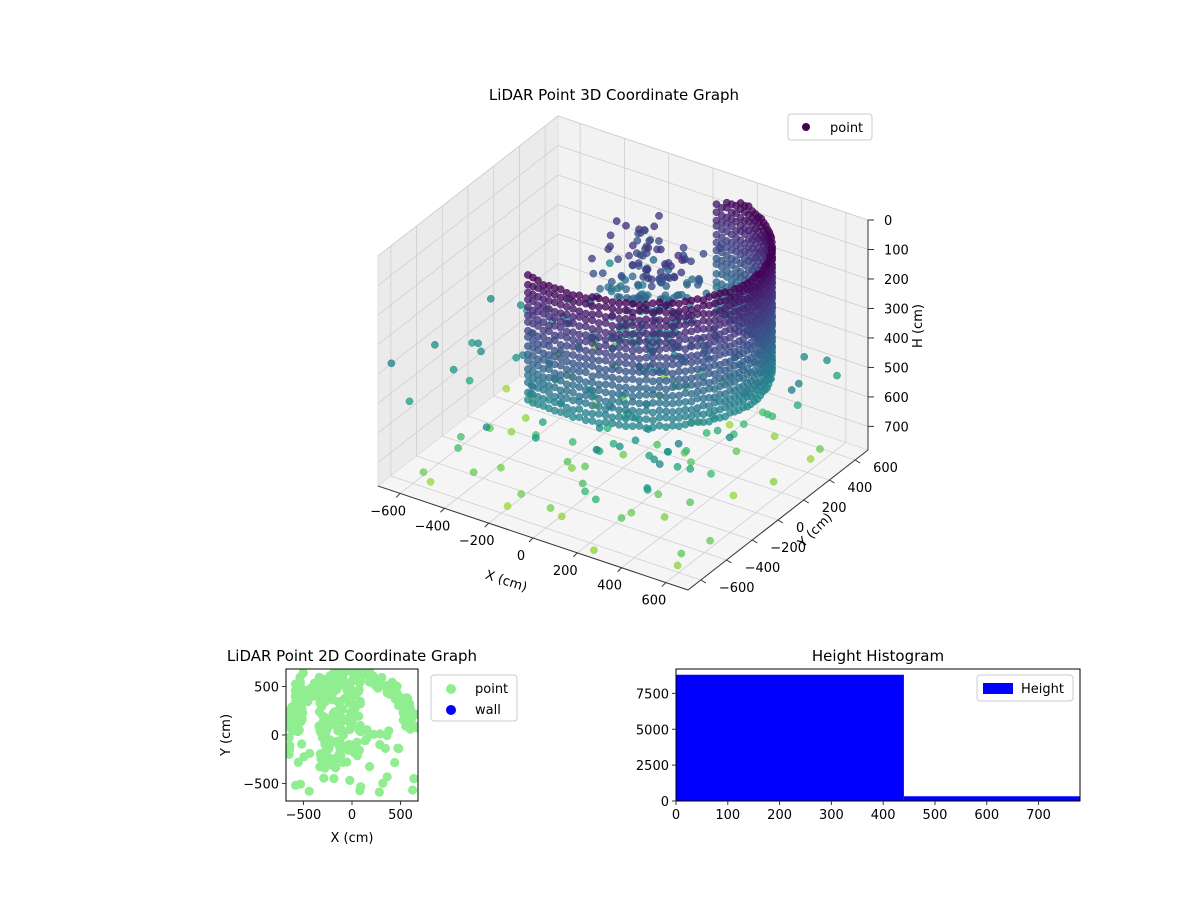  Describe the element at coordinates (896, 250) in the screenshot. I see `z-tick-label-3d: 100` at that location.